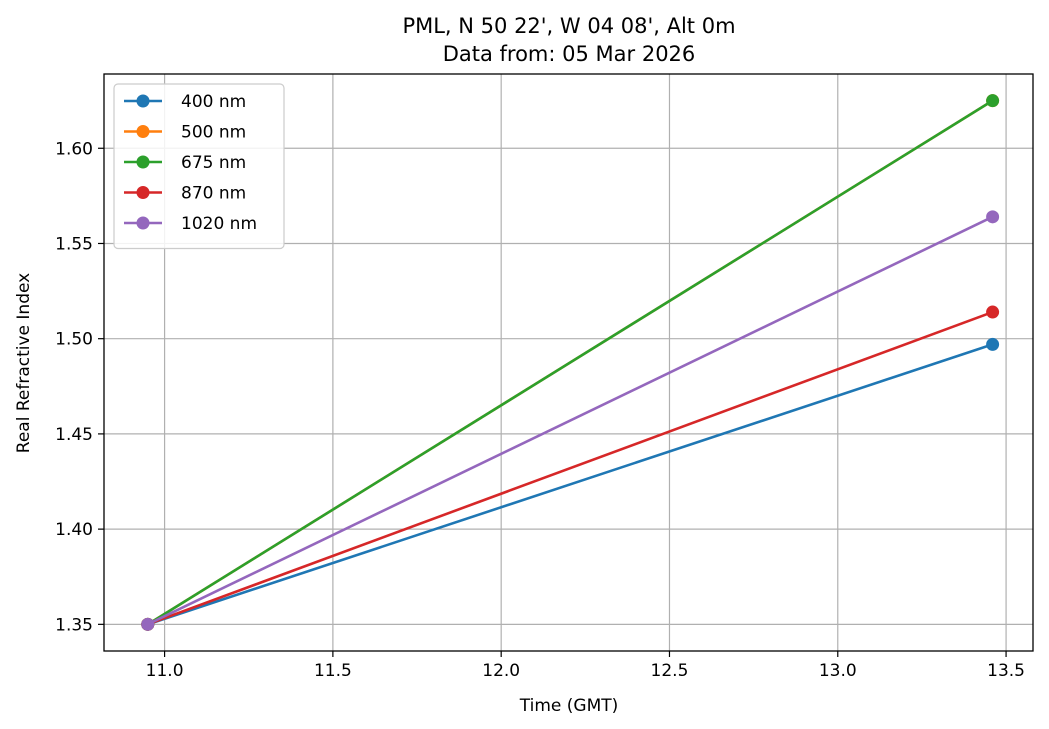  What do you see at coordinates (569, 54) in the screenshot?
I see `chart-title-line-2: Data from: 05 Mar 2026` at bounding box center [569, 54].